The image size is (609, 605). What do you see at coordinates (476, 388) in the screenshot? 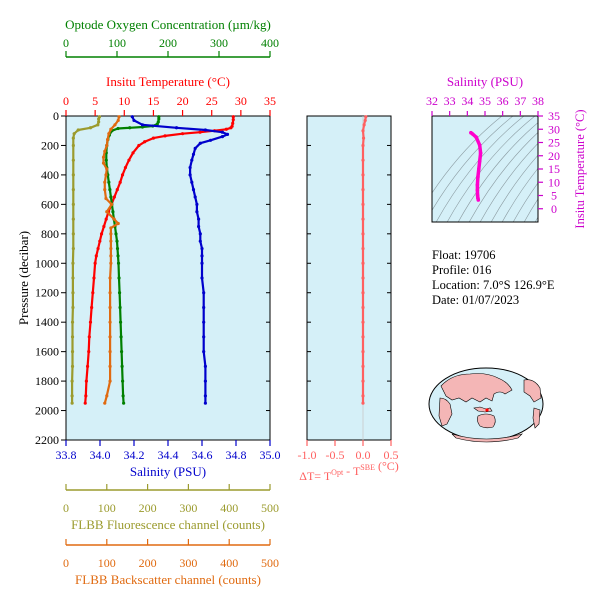
I see `map-land-eurasia` at bounding box center [476, 388].